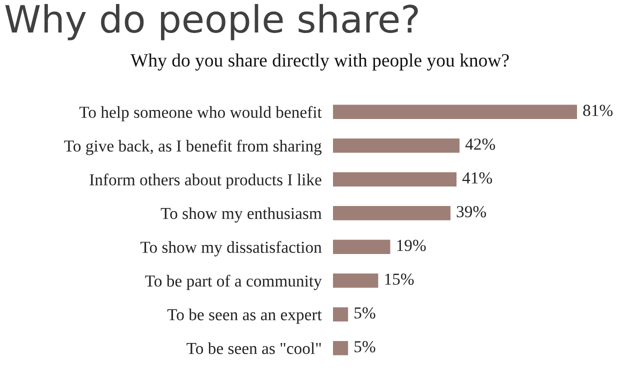  Describe the element at coordinates (244, 316) in the screenshot. I see `y-tick-label: To be seen as an expert` at that location.